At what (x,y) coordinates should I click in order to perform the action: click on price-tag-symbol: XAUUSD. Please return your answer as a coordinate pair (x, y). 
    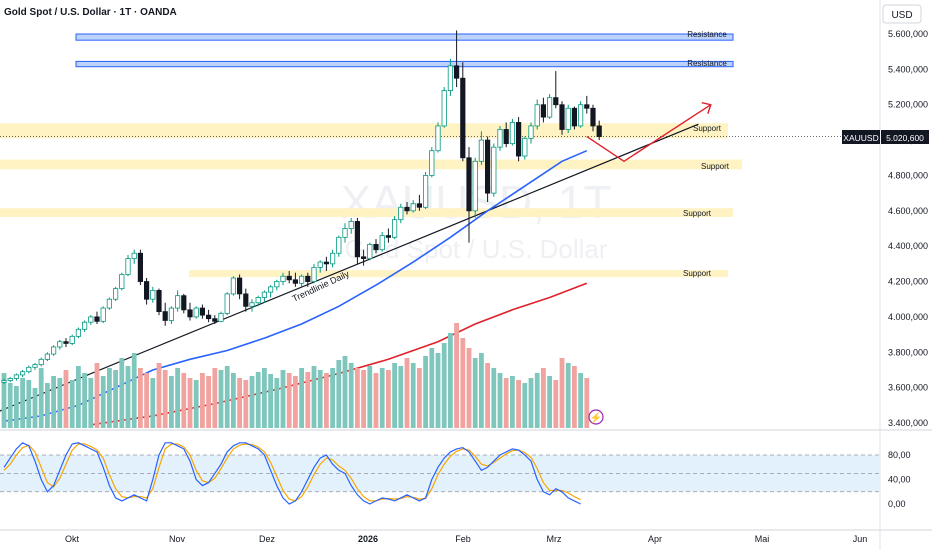
    Looking at the image, I should click on (860, 138).